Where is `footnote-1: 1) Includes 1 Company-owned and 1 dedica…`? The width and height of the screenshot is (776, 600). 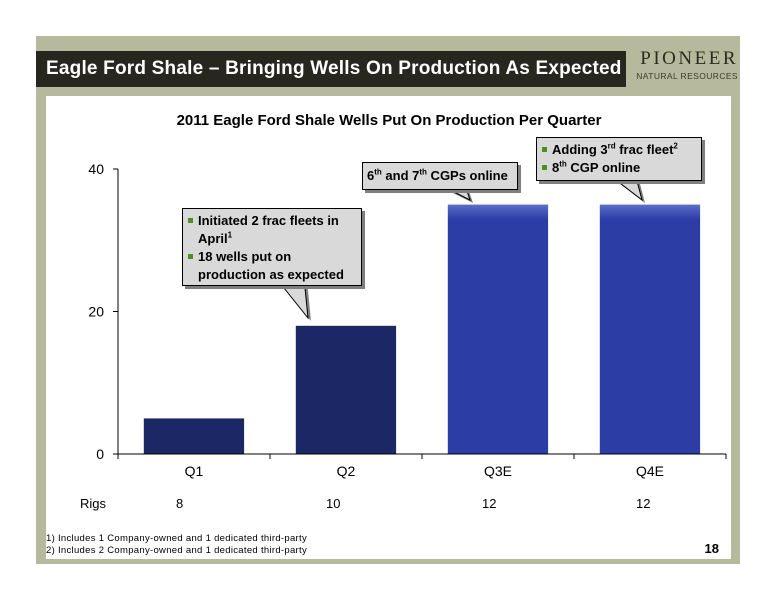 footnote-1: 1) Includes 1 Company-owned and 1 dedica… is located at coordinates (177, 538).